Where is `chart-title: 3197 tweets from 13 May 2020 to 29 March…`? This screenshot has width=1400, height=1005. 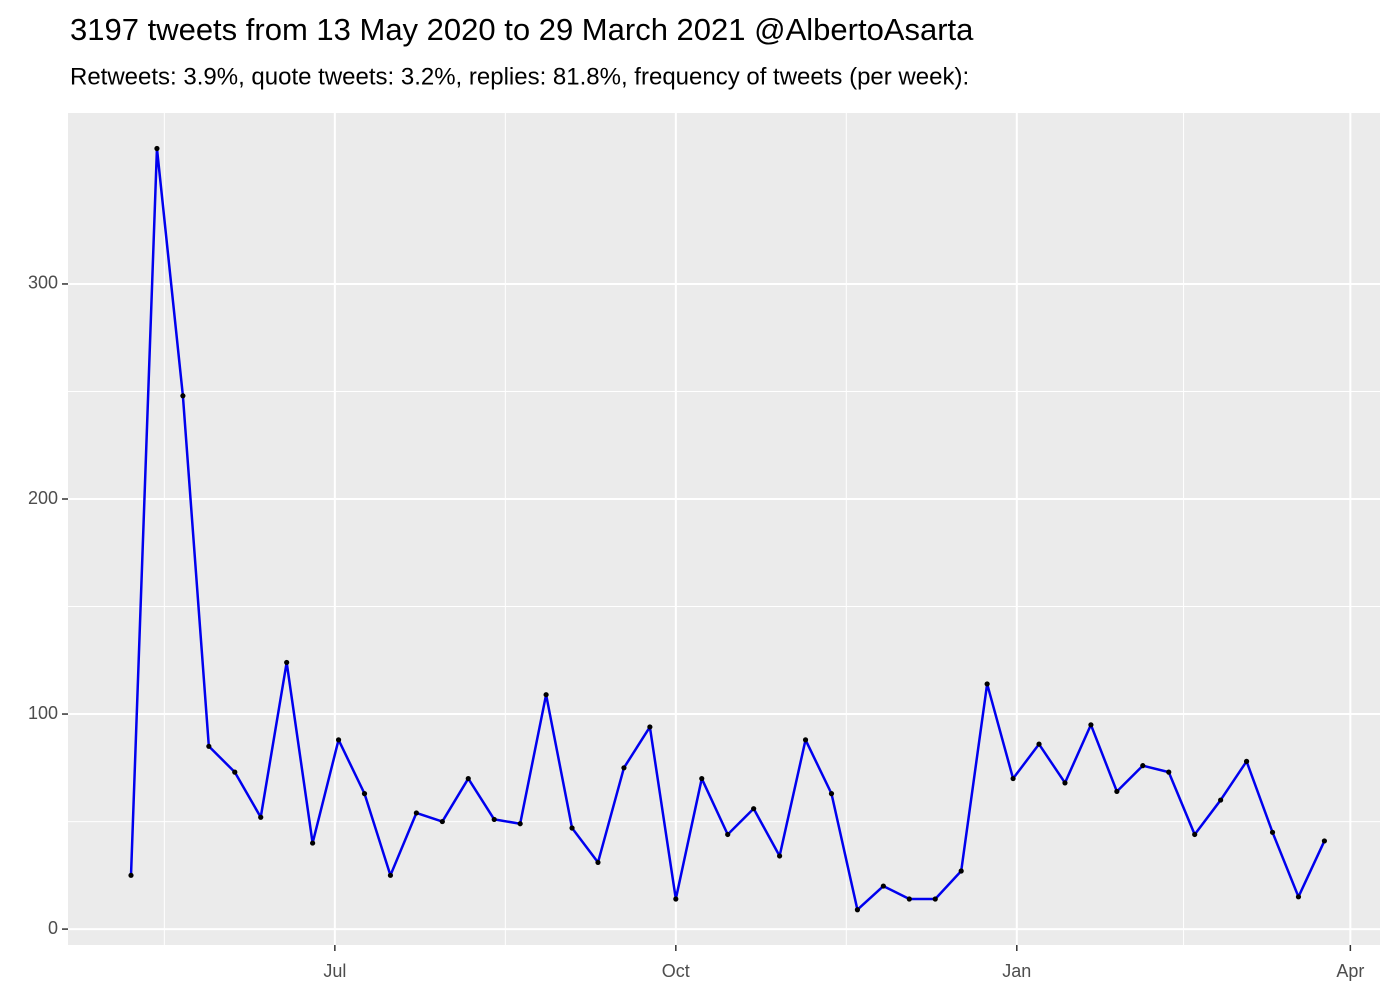 chart-title: 3197 tweets from 13 May 2020 to 29 March… is located at coordinates (522, 29).